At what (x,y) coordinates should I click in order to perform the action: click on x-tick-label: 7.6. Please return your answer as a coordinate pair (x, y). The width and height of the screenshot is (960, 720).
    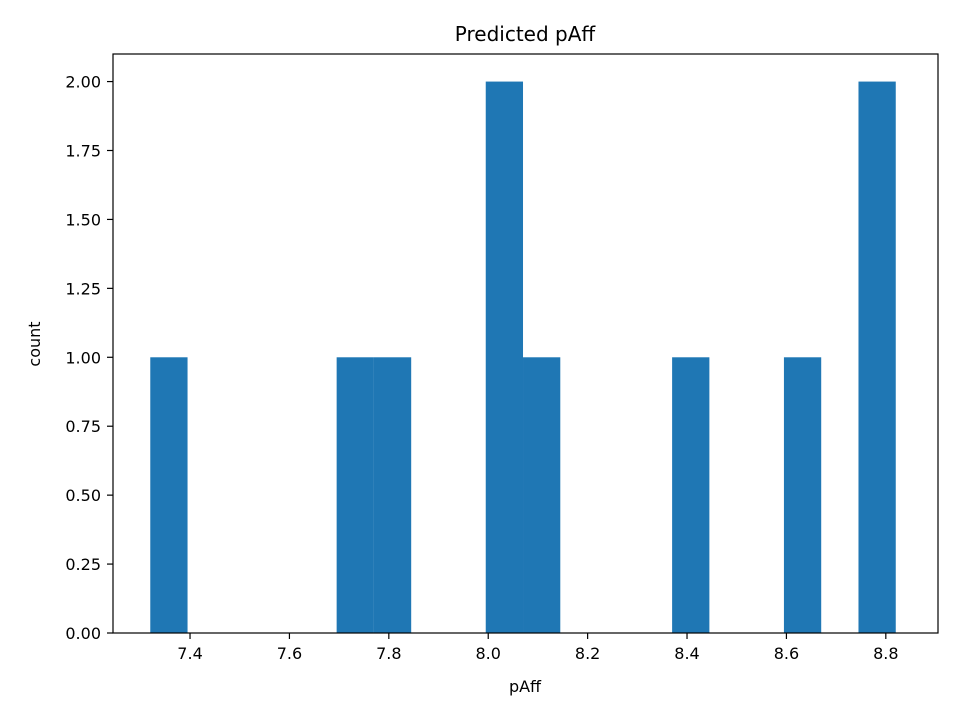
    Looking at the image, I should click on (289, 653).